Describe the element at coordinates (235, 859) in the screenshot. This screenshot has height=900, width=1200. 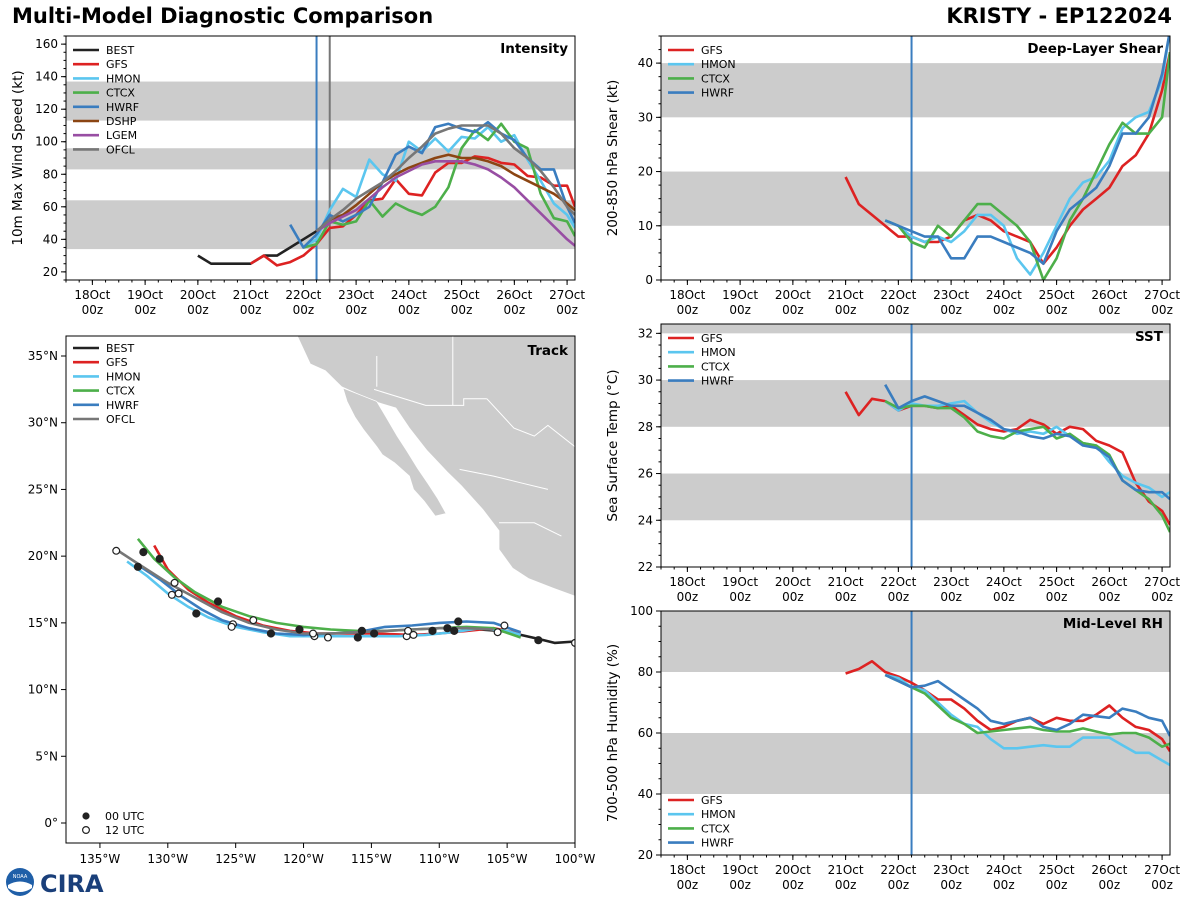
I see `track-xtick-label: 125°W` at that location.